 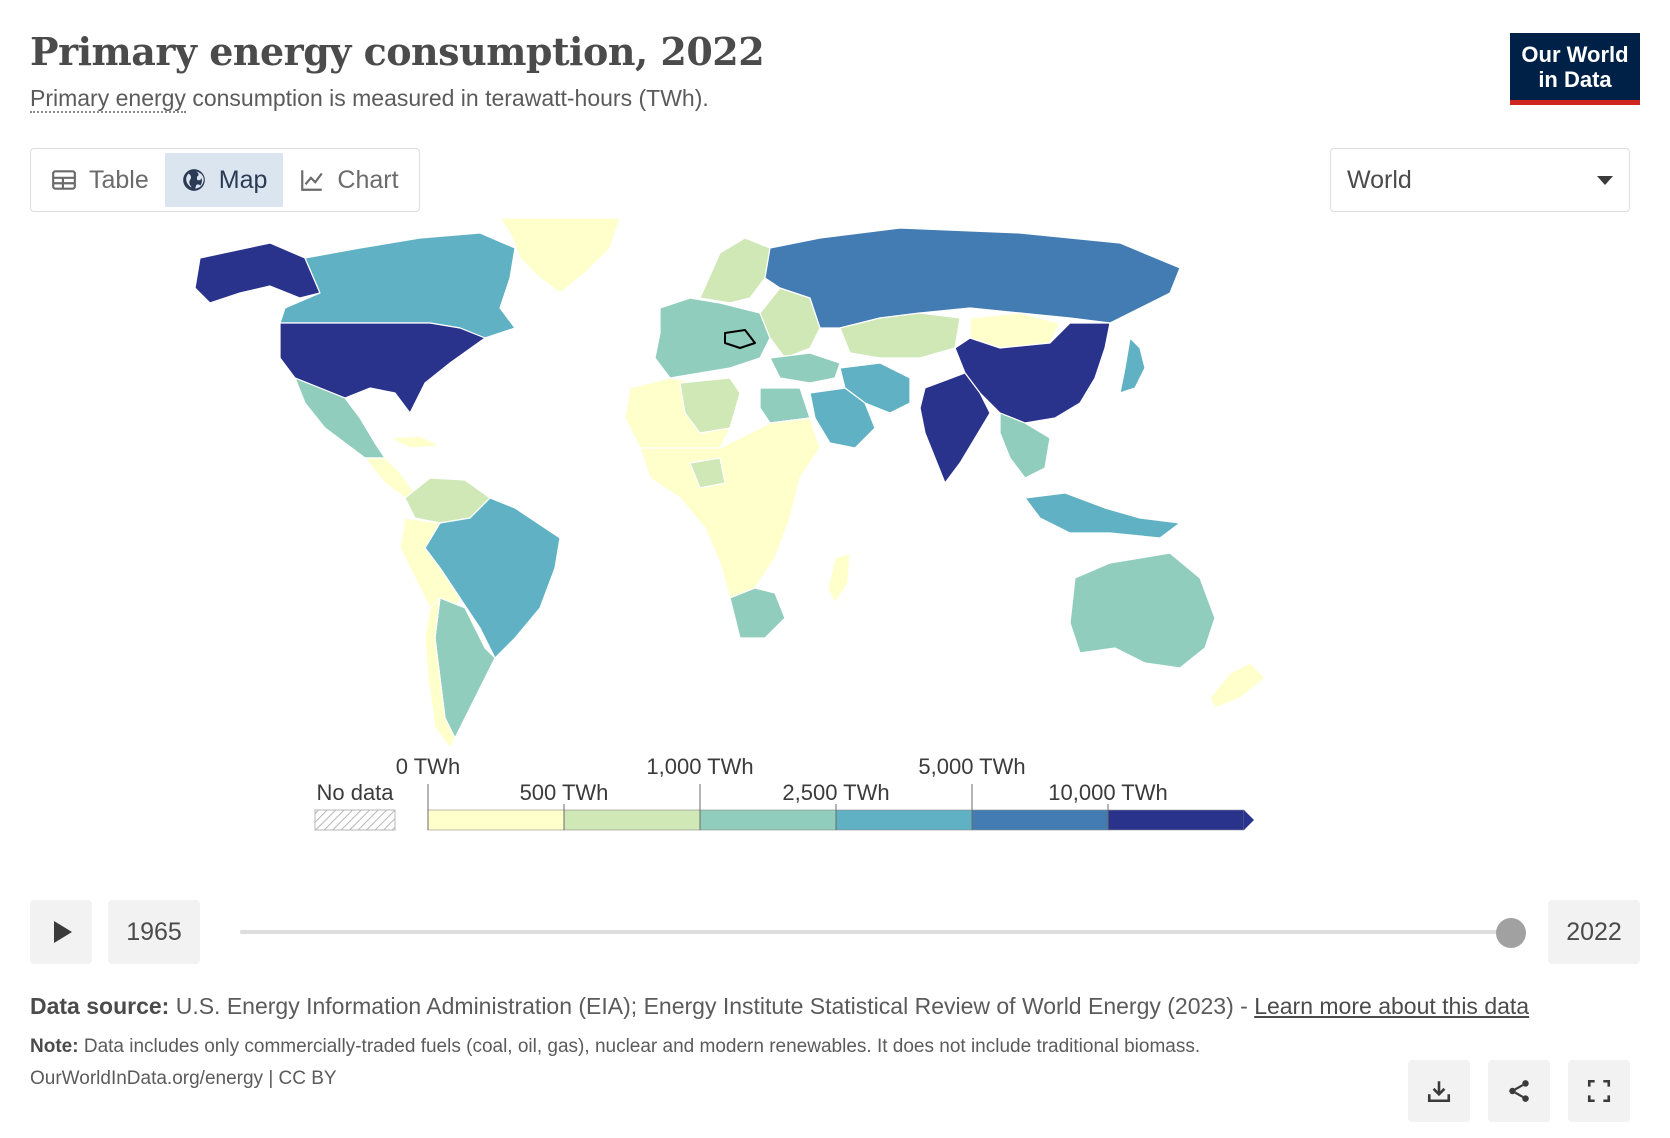 What do you see at coordinates (1511, 933) in the screenshot?
I see `timeline-handle` at bounding box center [1511, 933].